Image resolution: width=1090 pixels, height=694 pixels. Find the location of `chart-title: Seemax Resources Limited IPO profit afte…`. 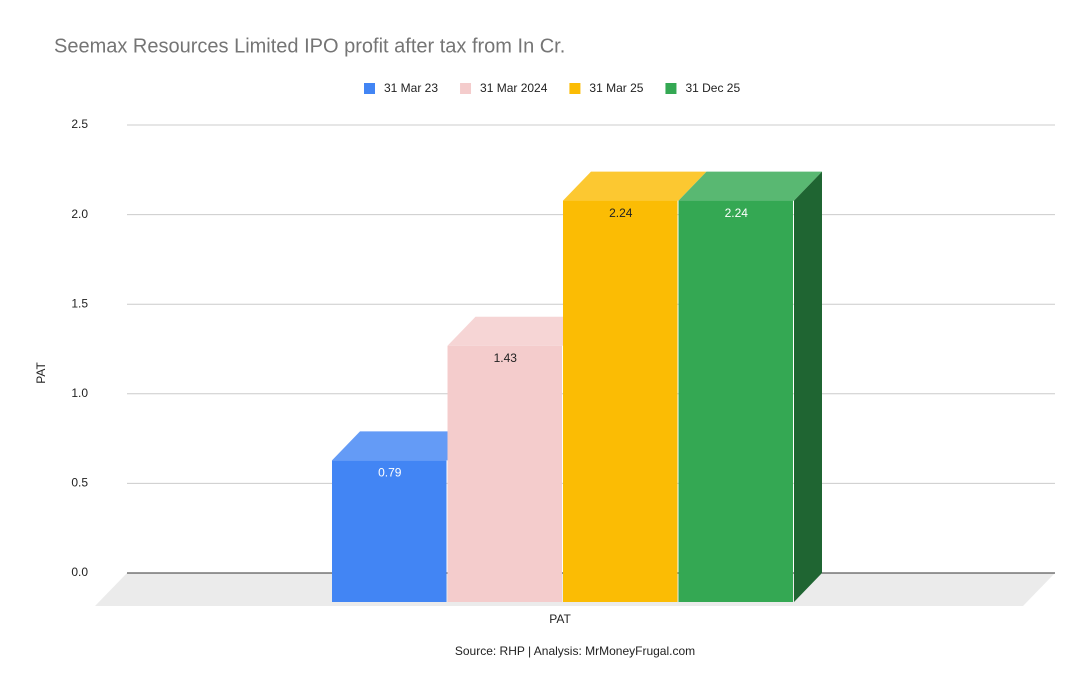

chart-title: Seemax Resources Limited IPO profit afte… is located at coordinates (309, 46).